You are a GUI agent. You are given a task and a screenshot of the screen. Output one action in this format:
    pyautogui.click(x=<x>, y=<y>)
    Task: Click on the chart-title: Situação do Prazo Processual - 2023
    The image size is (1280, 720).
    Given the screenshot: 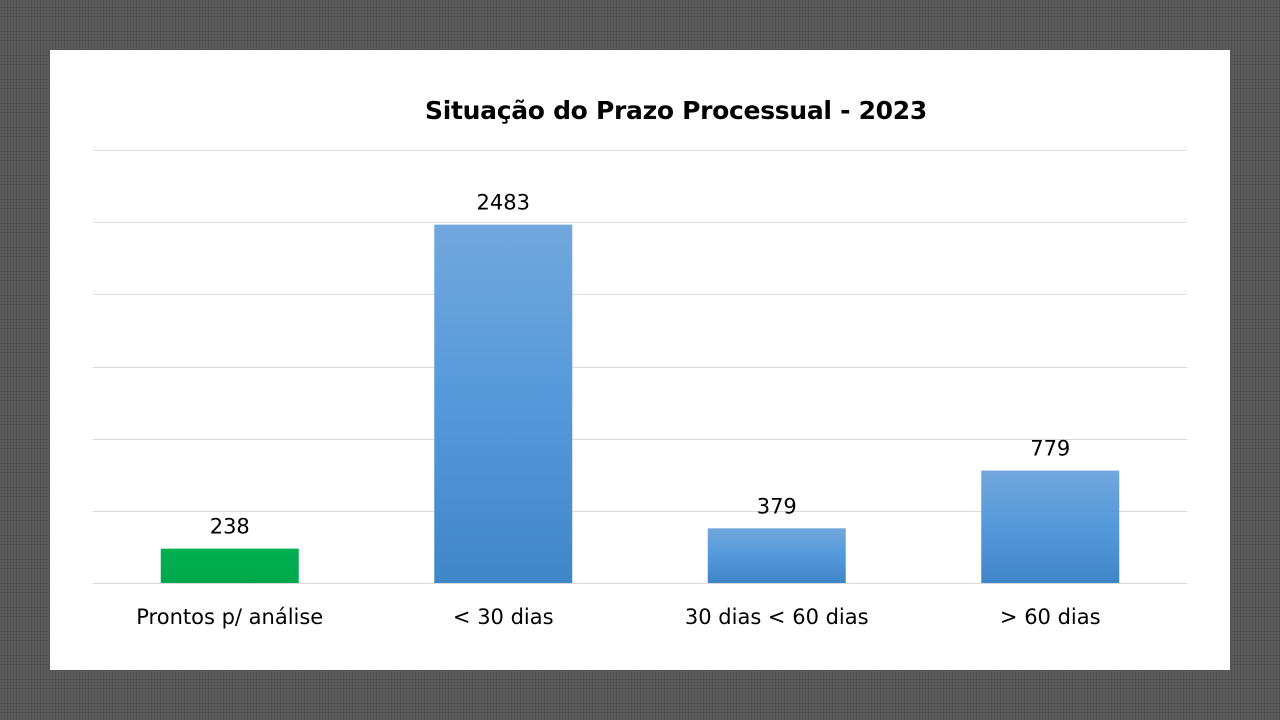 What is the action you would take?
    pyautogui.click(x=676, y=110)
    